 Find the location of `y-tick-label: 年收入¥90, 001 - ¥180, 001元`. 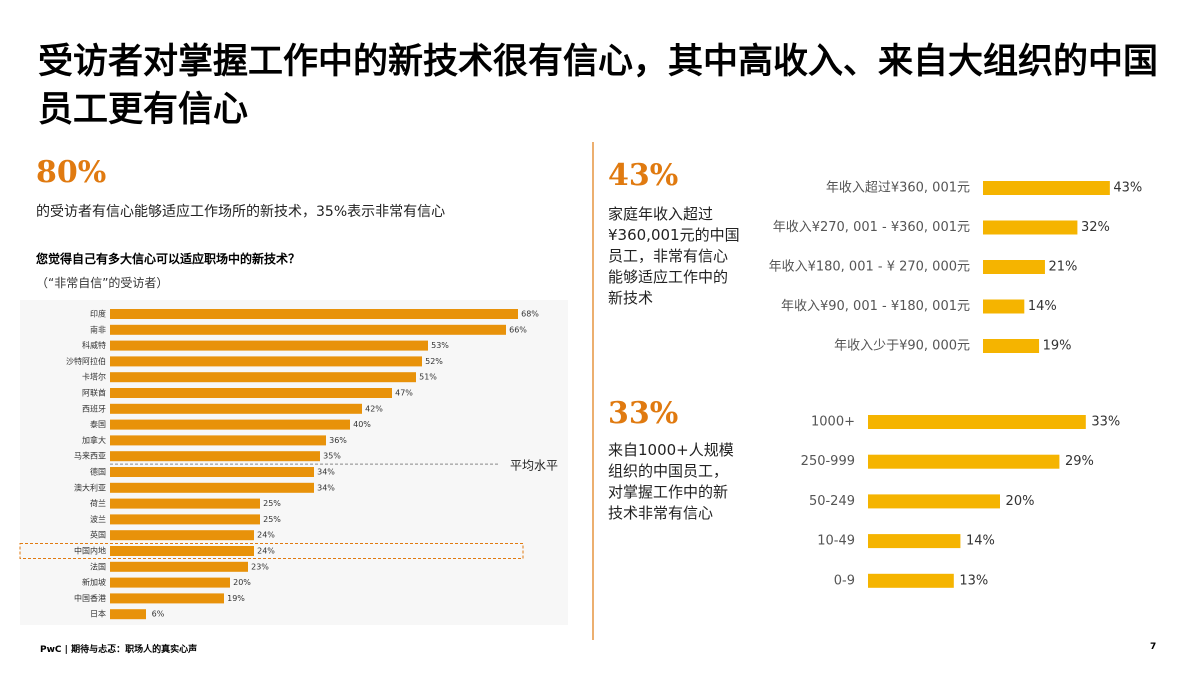

y-tick-label: 年收入¥90, 001 - ¥180, 001元 is located at coordinates (875, 306).